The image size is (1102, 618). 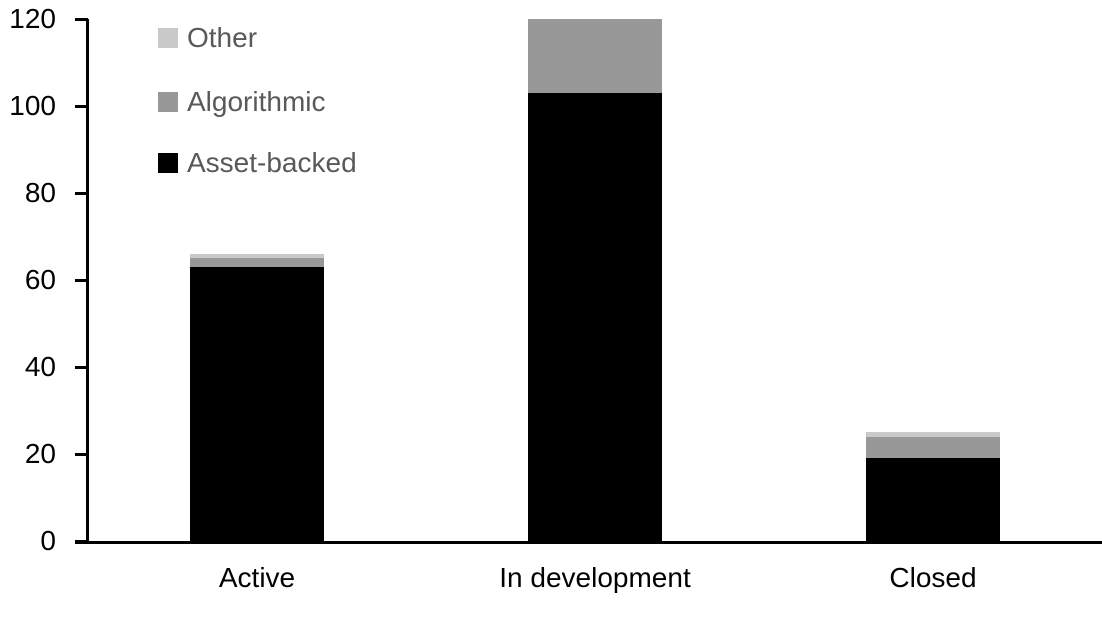 I want to click on legend-item-asset-backed: Asset-backed, so click(x=257, y=162).